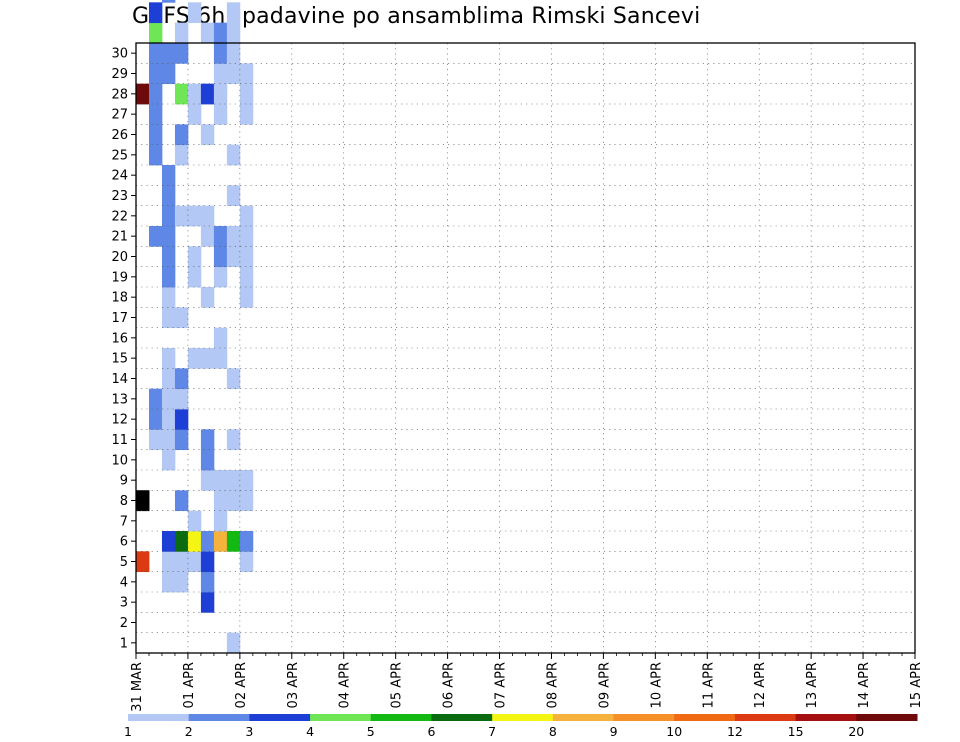 The width and height of the screenshot is (960, 742). What do you see at coordinates (864, 685) in the screenshot?
I see `x-tick-label: 14 APR` at bounding box center [864, 685].